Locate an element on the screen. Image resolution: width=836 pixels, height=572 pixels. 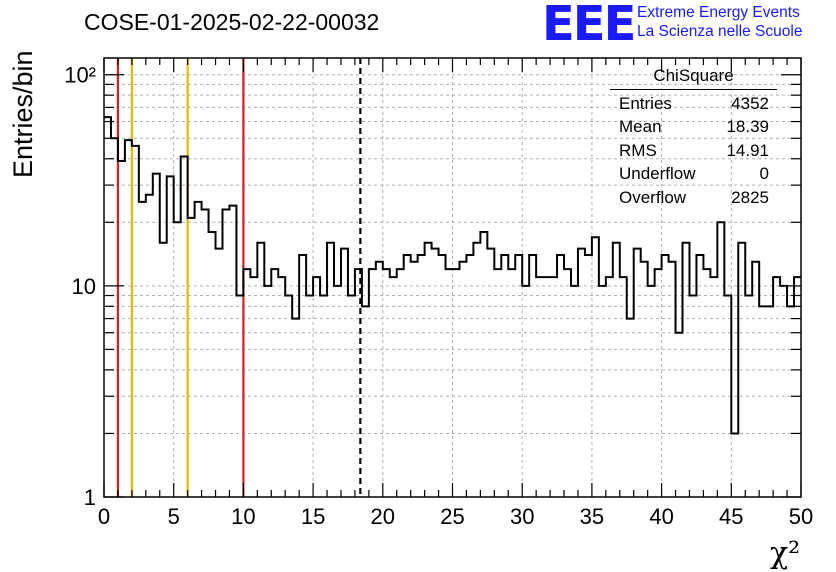
x-tick-label: 35 is located at coordinates (592, 516).